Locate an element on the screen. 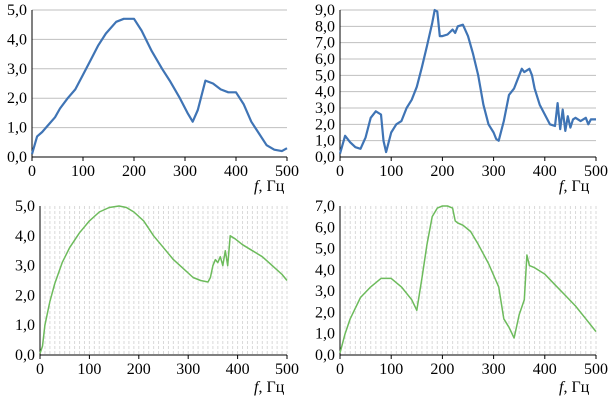 The image size is (612, 402). y-tick-label: 8,0 is located at coordinates (325, 26).